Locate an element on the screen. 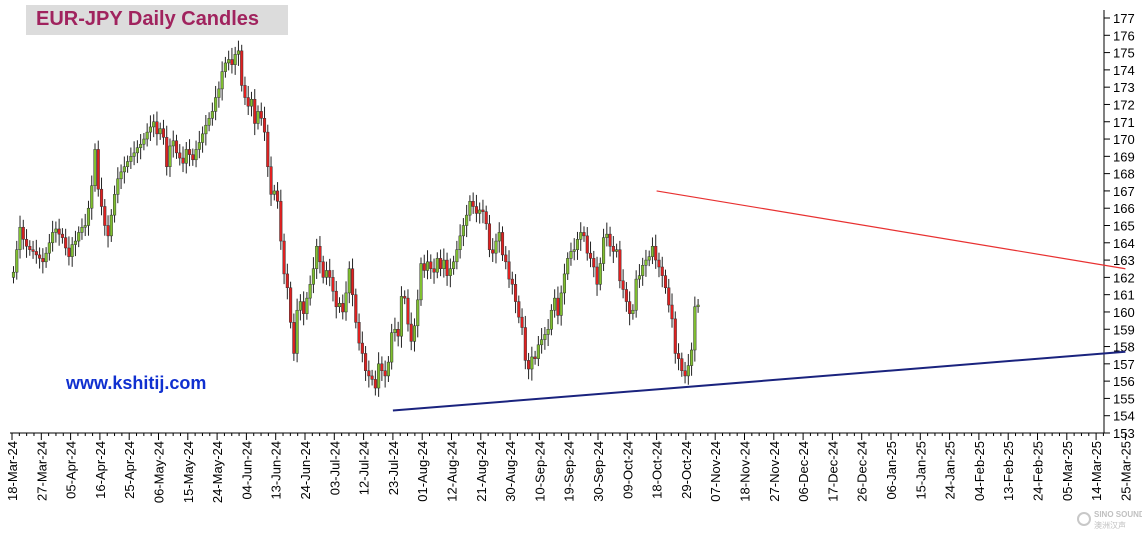 The height and width of the screenshot is (541, 1148). y-tick-label: 169 is located at coordinates (1124, 156).